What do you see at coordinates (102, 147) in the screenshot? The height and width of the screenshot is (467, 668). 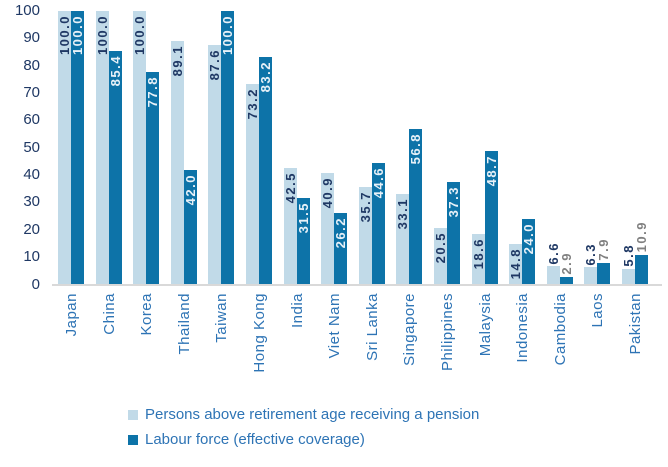 I see `bar-light-china` at bounding box center [102, 147].